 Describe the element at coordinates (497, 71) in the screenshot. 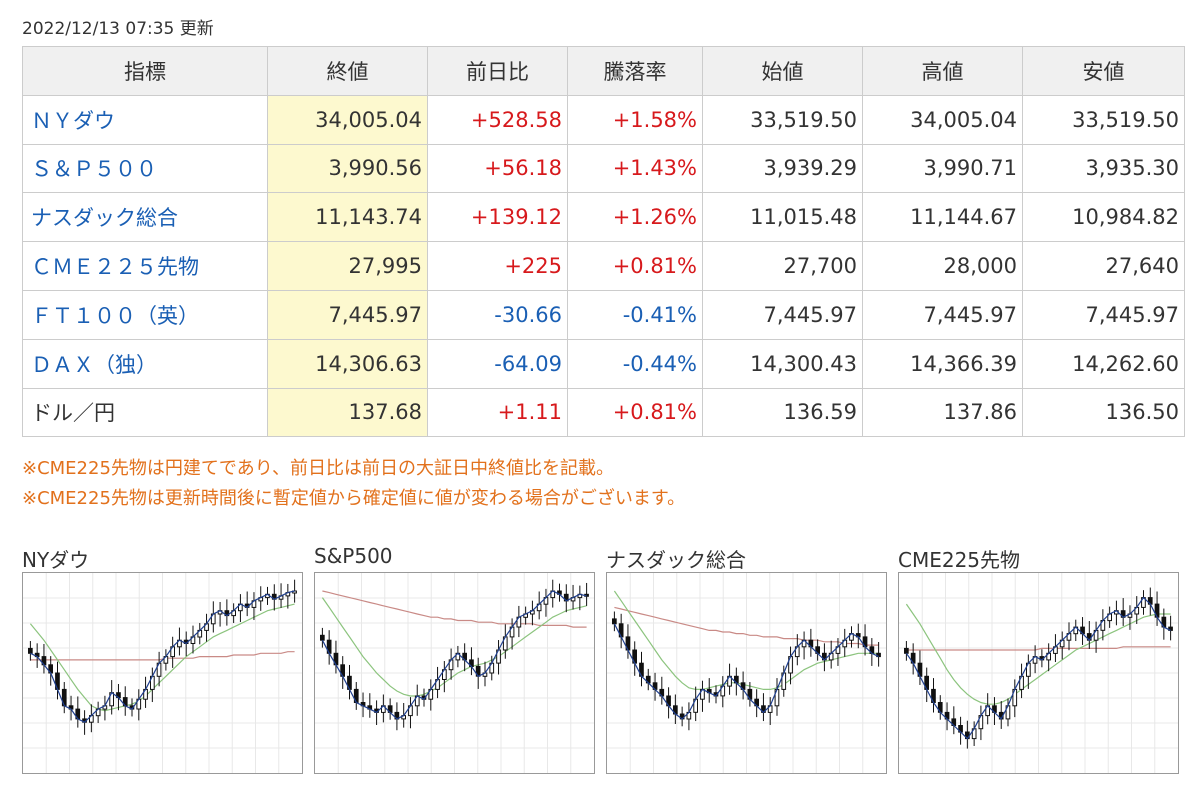

I see `header-change: 前日比` at that location.